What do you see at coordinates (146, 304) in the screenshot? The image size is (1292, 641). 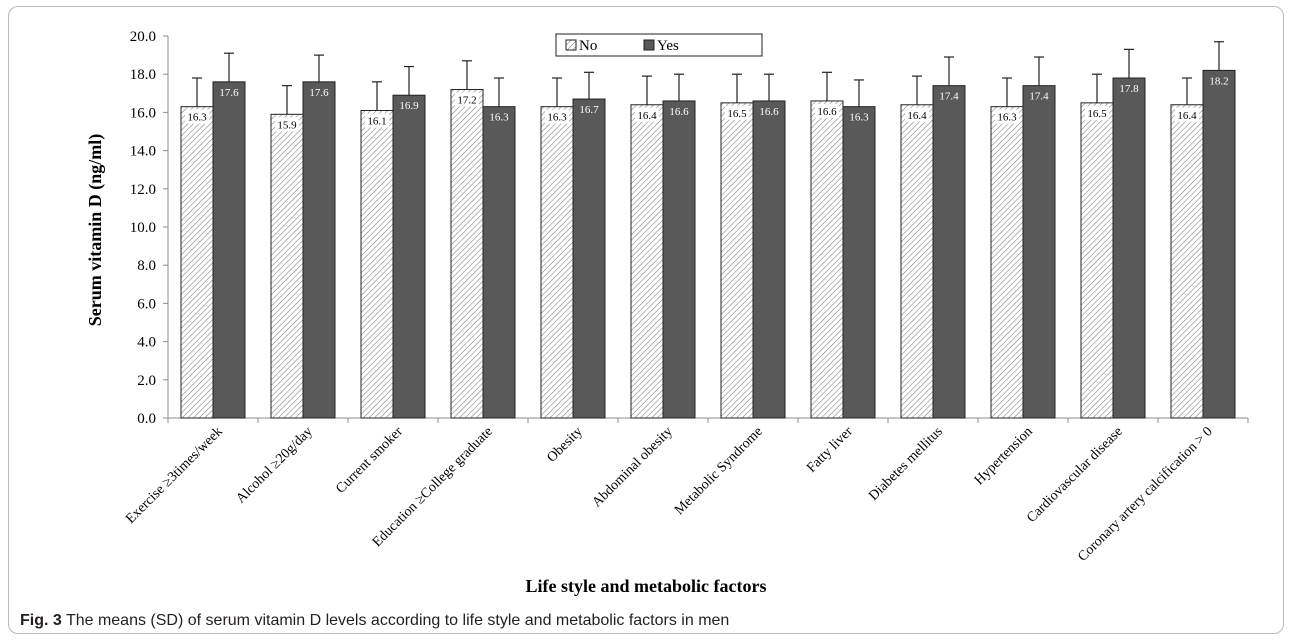 I see `y-tick-label: 6.0` at bounding box center [146, 304].